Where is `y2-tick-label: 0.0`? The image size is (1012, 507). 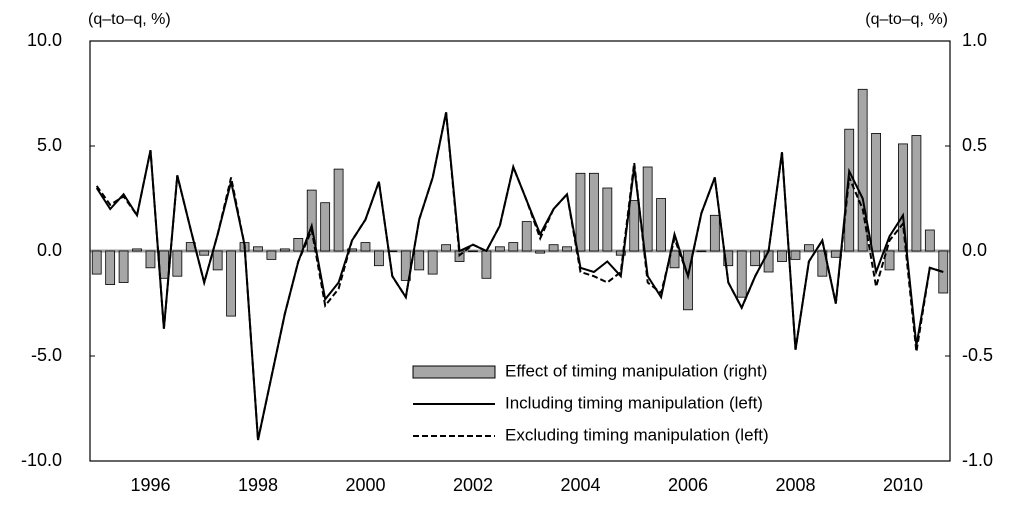 y2-tick-label: 0.0 is located at coordinates (974, 250).